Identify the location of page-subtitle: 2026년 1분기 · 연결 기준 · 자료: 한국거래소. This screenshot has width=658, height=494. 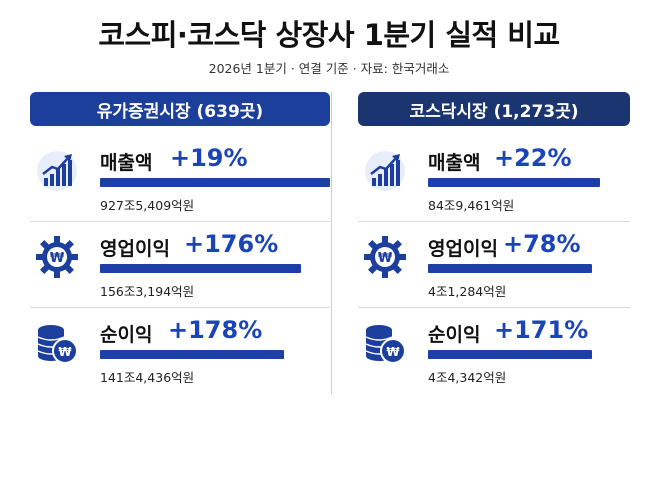
(329, 68).